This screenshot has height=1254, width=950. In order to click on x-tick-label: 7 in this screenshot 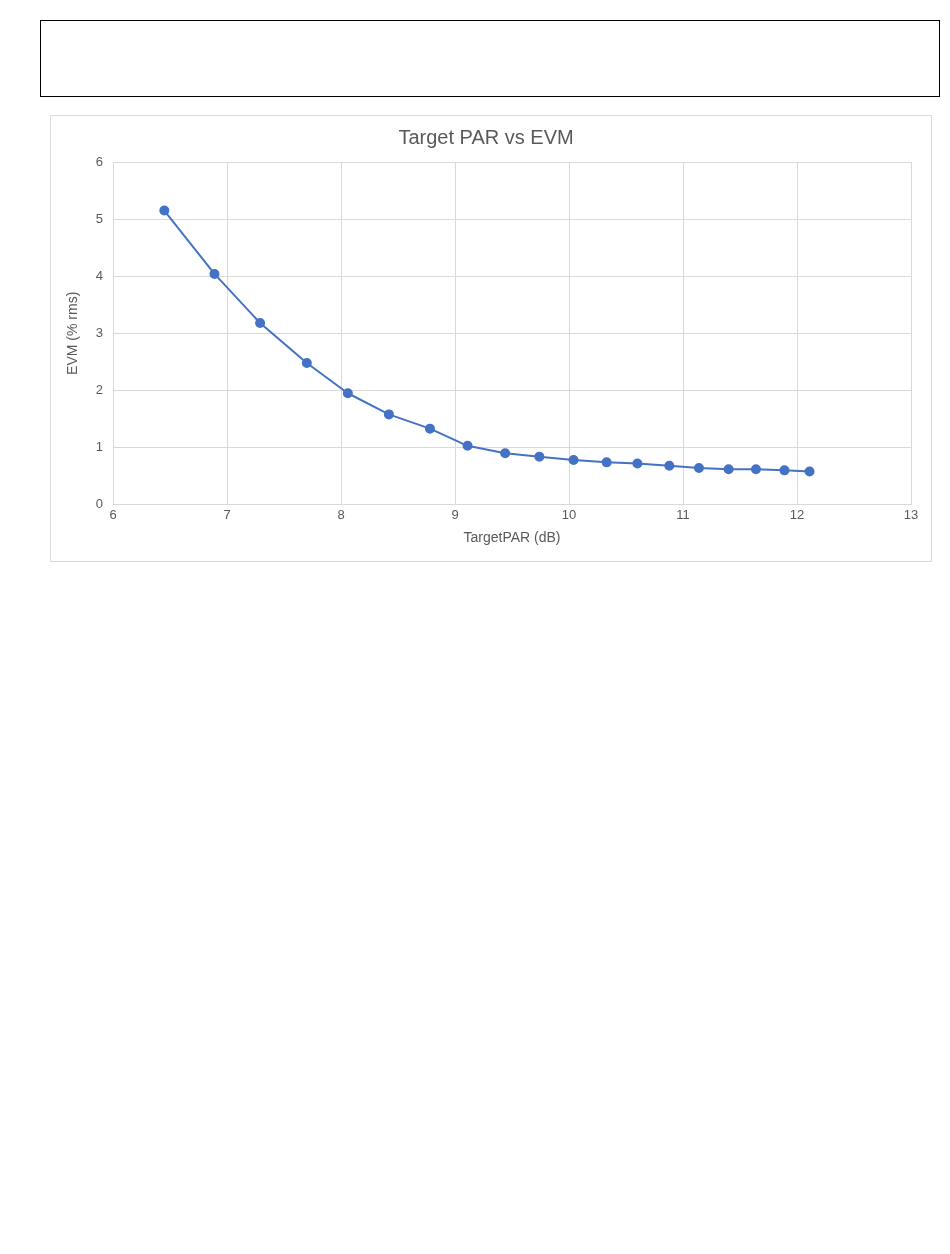, I will do `click(227, 514)`.